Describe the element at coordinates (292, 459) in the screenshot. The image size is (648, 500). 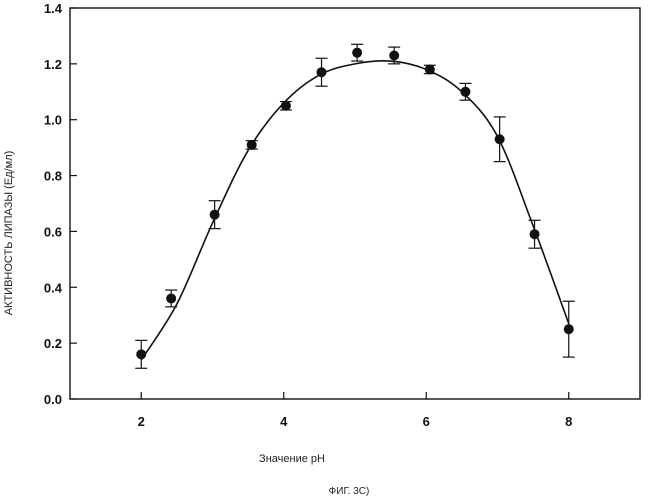
I see `x-axis-title: Значение pH` at that location.